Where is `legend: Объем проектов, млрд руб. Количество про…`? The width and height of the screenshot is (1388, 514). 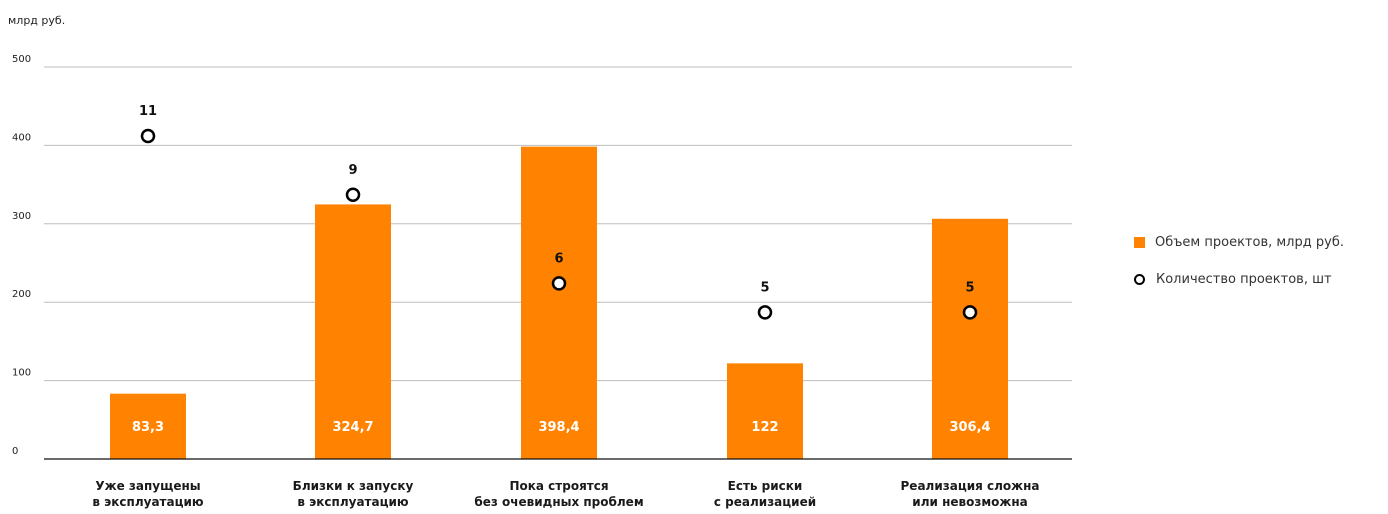 legend: Объем проектов, млрд руб. Количество про… is located at coordinates (1239, 269).